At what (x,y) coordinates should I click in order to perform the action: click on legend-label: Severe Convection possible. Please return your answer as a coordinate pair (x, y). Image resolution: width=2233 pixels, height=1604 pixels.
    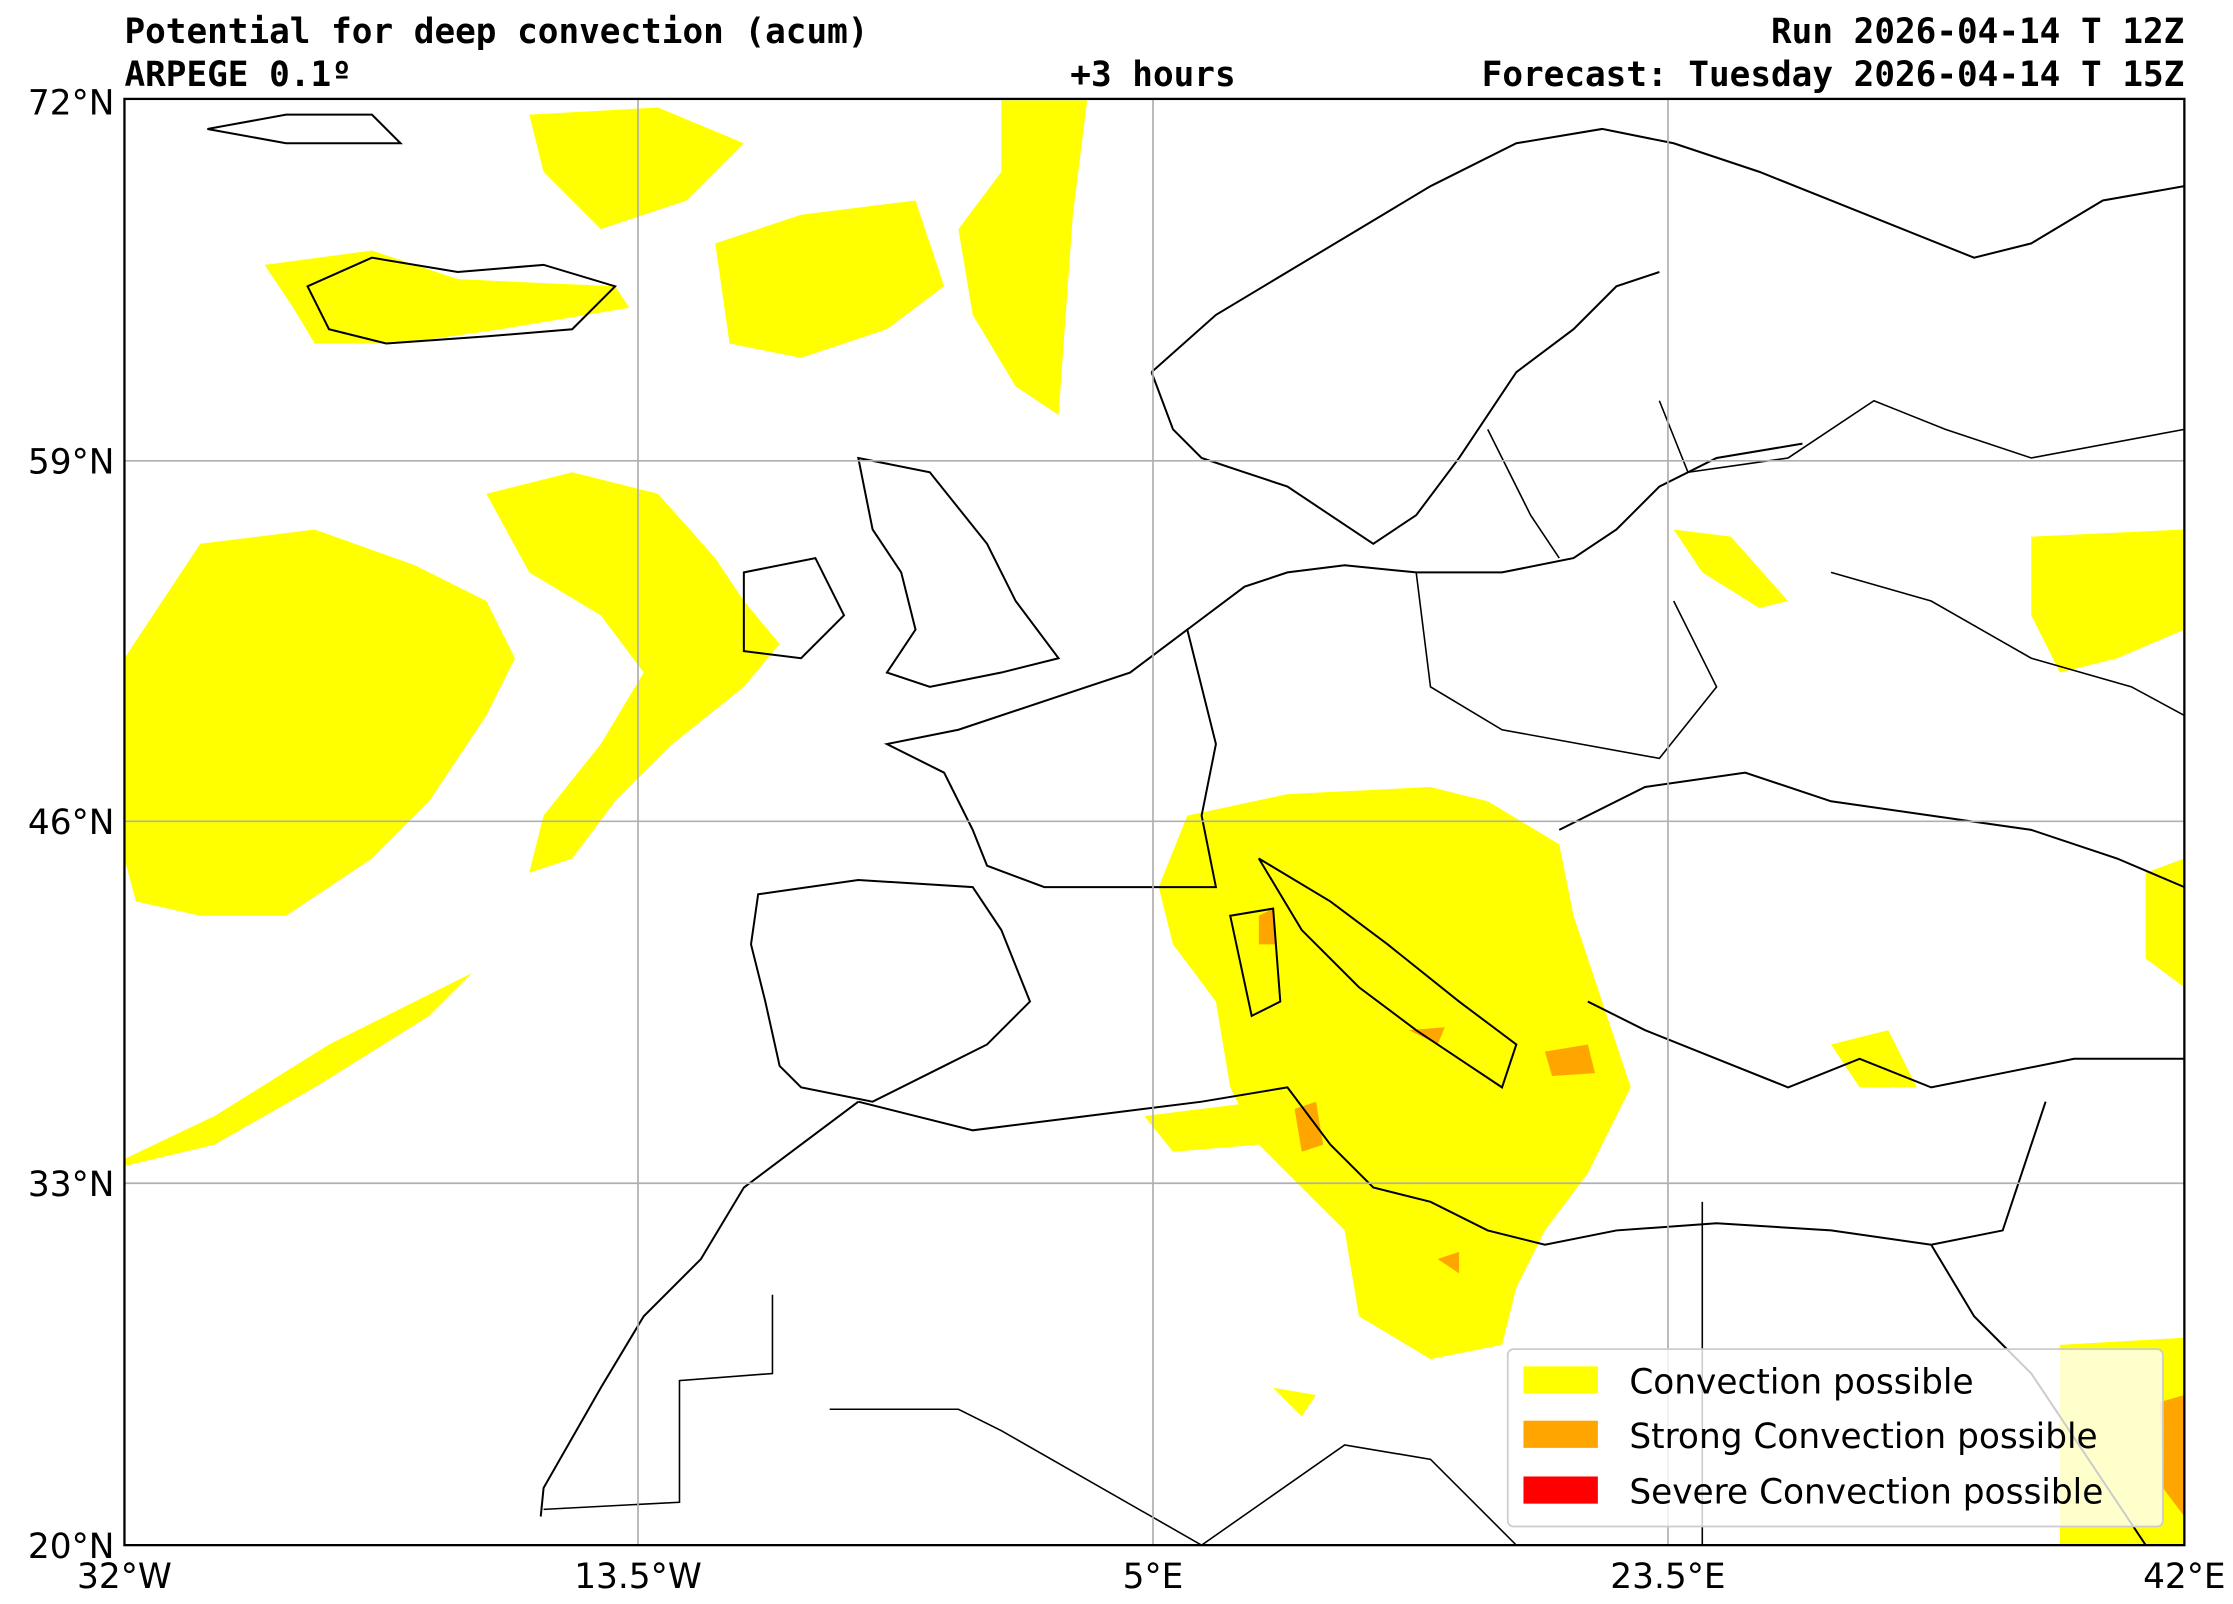
    Looking at the image, I should click on (1866, 1493).